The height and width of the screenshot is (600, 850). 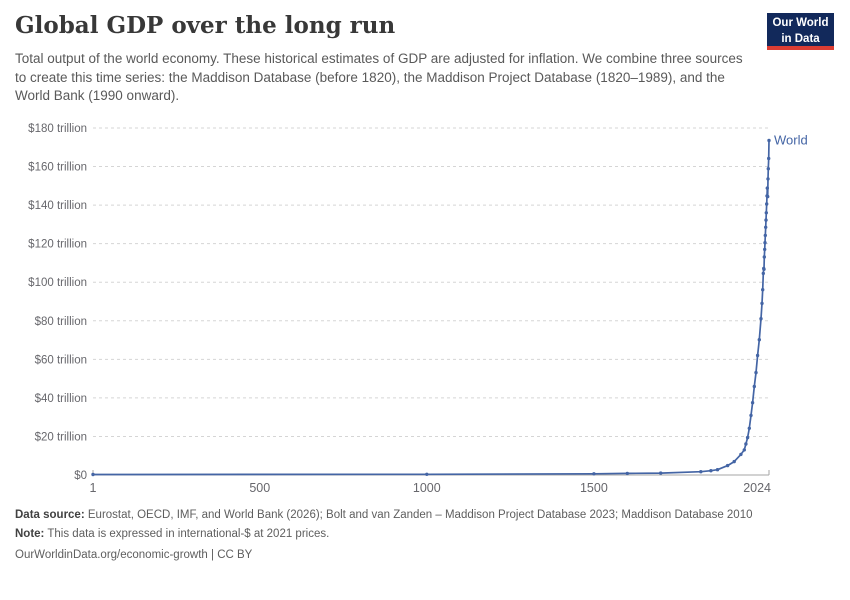 What do you see at coordinates (757, 488) in the screenshot?
I see `x-tick-label: 2024` at bounding box center [757, 488].